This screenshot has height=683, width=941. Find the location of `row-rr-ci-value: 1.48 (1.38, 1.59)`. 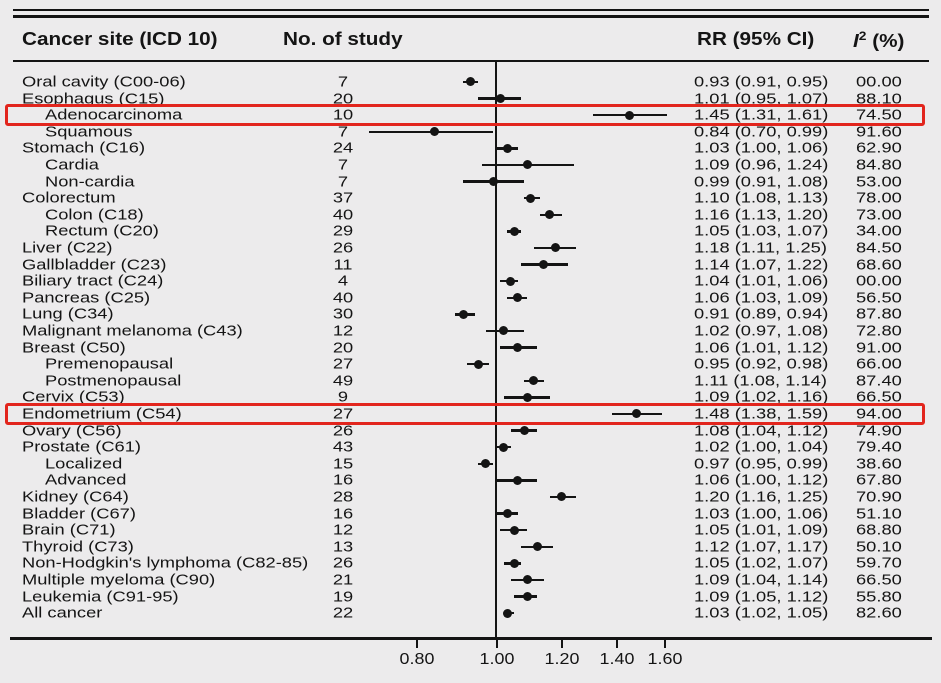

row-rr-ci-value: 1.48 (1.38, 1.59) is located at coordinates (761, 414).